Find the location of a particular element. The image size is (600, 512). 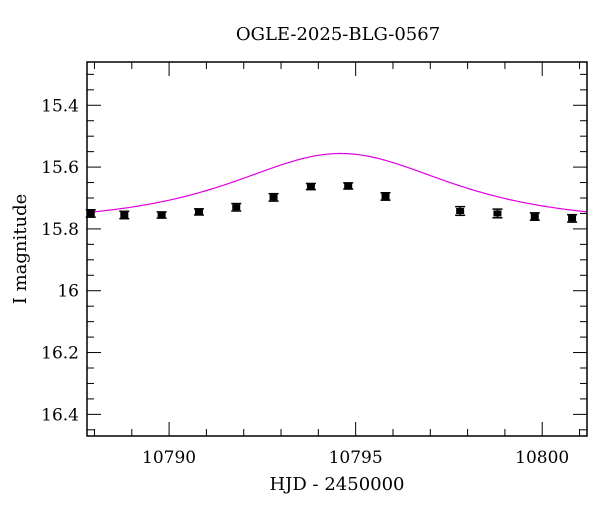

y-tick-label: 16.2 is located at coordinates (60, 354).